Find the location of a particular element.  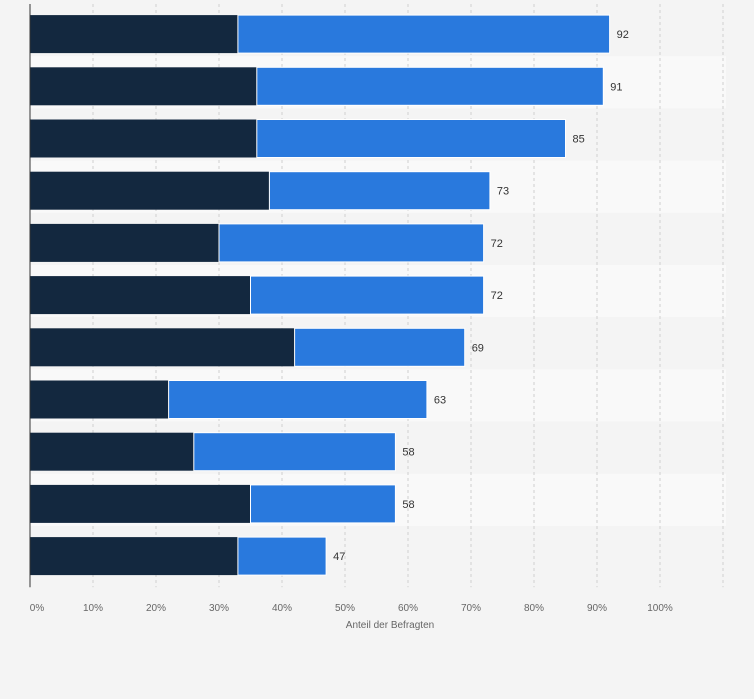

x-tick-label: 40% is located at coordinates (282, 608).